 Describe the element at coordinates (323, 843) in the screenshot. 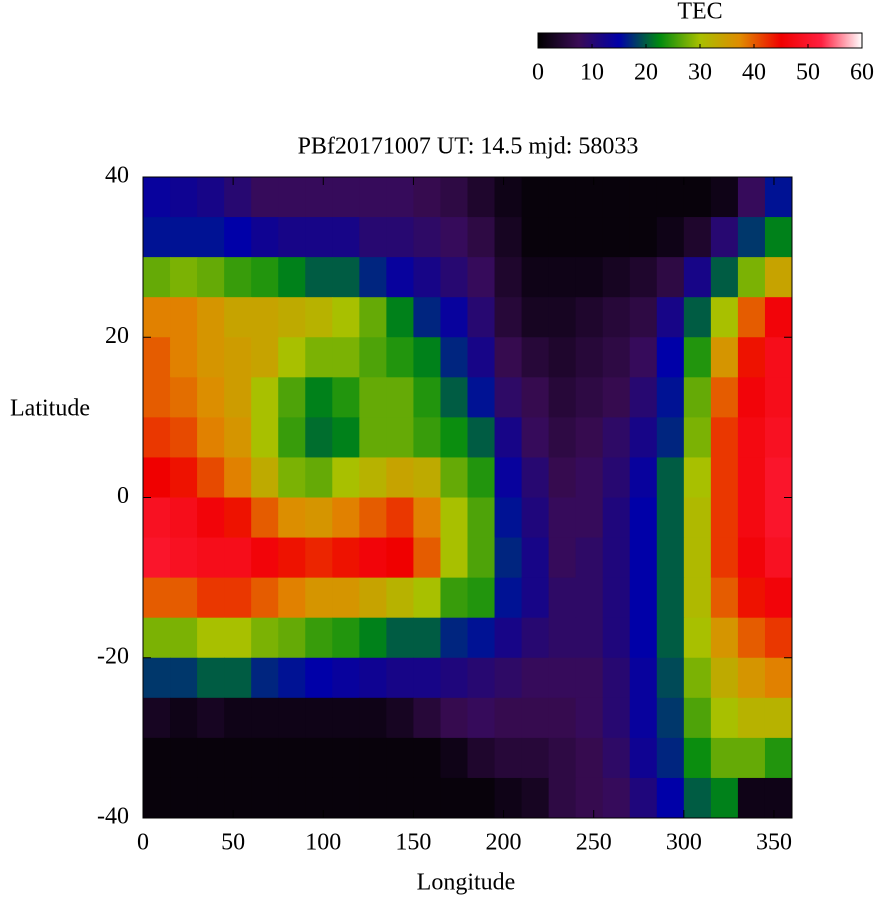

I see `x-tick-label: 100` at that location.